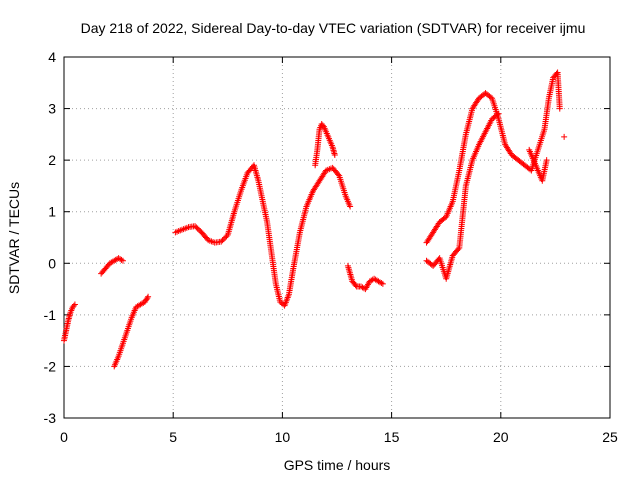  Describe the element at coordinates (14, 238) in the screenshot. I see `y-axis-label: SDTVAR / TECUs` at that location.